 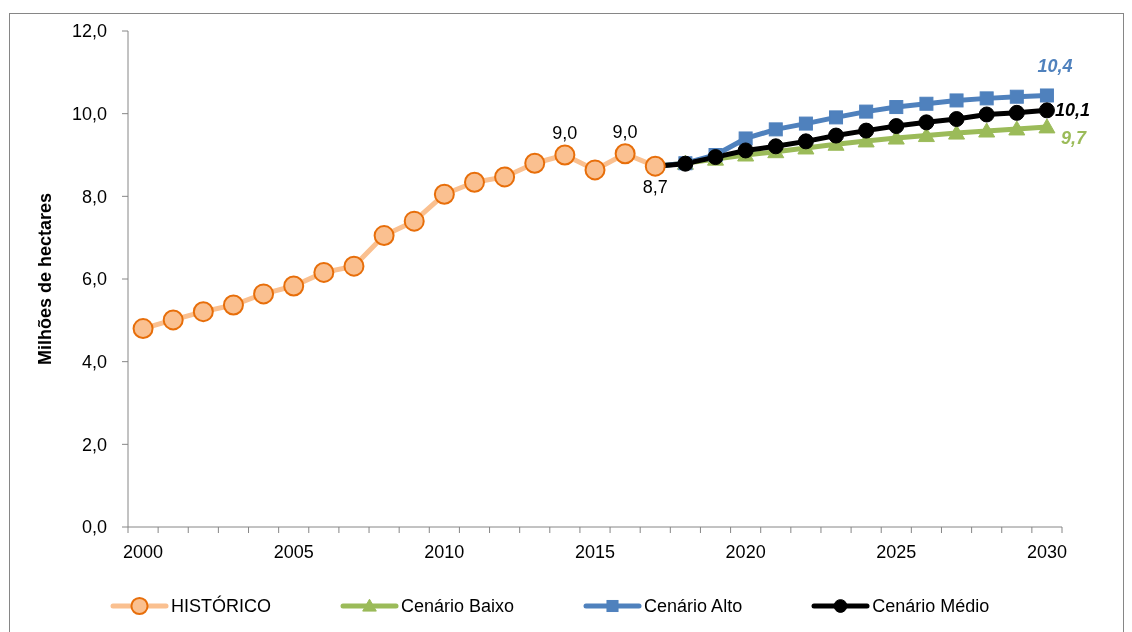 I want to click on y-tick-label: 4,0, so click(x=94, y=362).